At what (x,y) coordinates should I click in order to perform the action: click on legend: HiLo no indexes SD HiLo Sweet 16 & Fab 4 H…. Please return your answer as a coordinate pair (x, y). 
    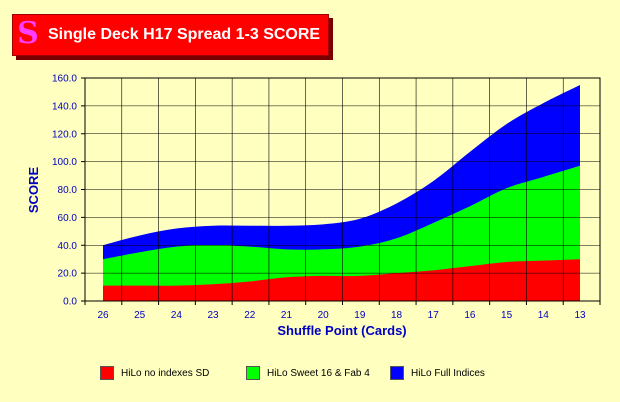
    Looking at the image, I should click on (310, 376).